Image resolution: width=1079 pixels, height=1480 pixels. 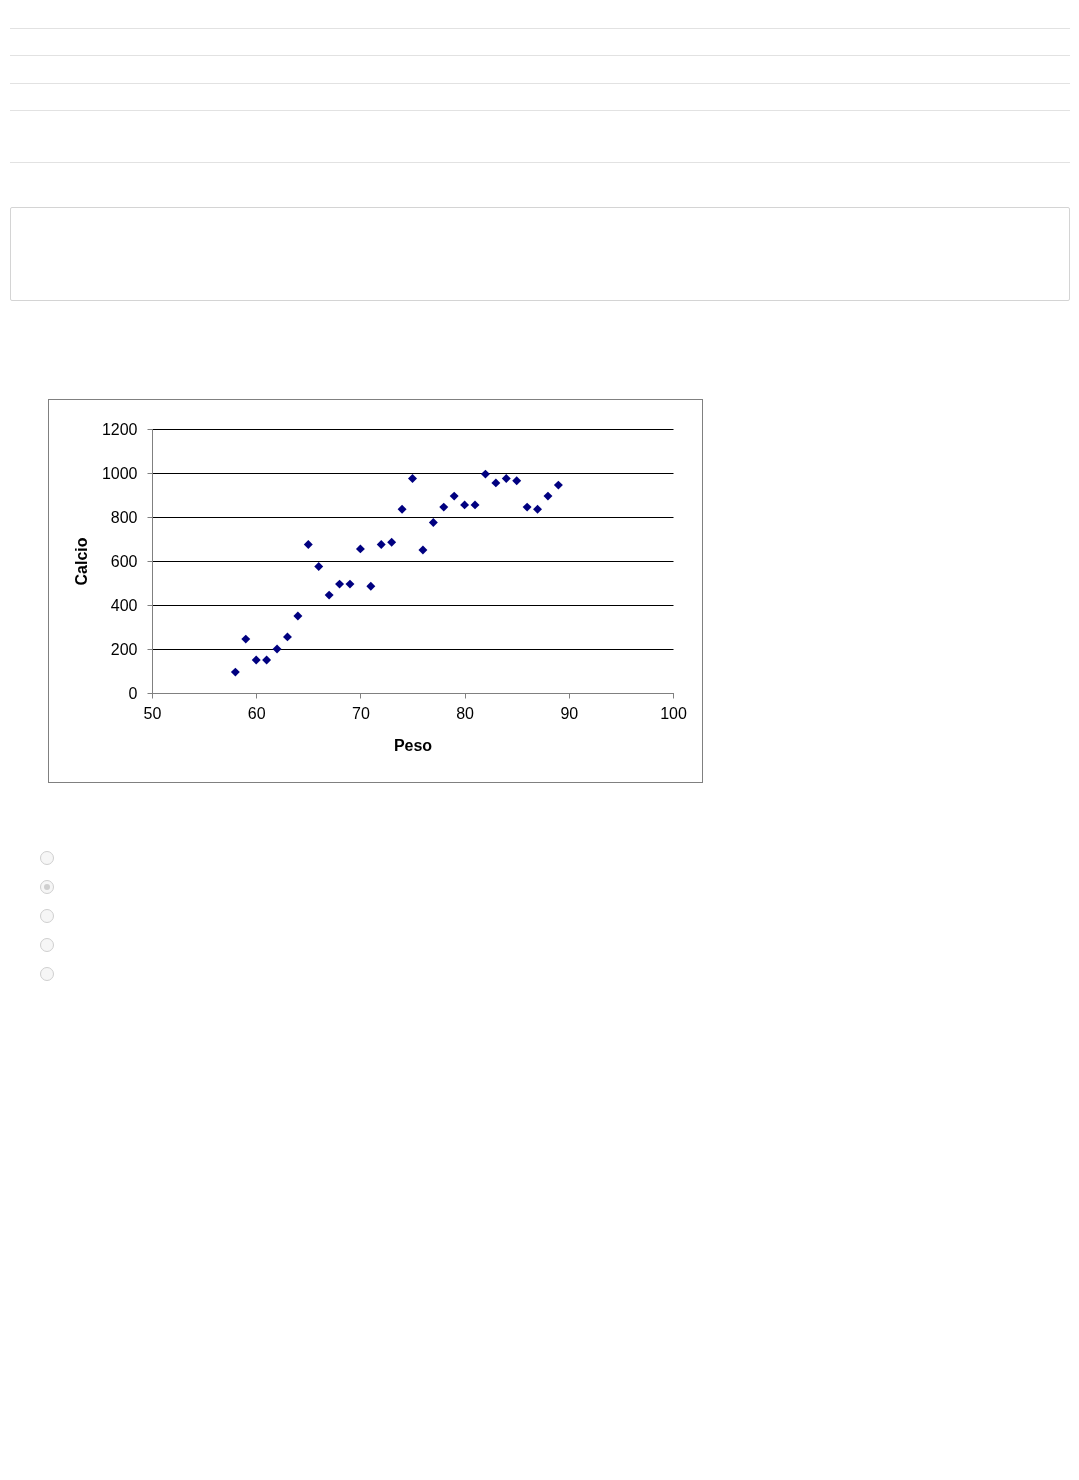 What do you see at coordinates (133, 693) in the screenshot?
I see `y-tick-label: 0` at bounding box center [133, 693].